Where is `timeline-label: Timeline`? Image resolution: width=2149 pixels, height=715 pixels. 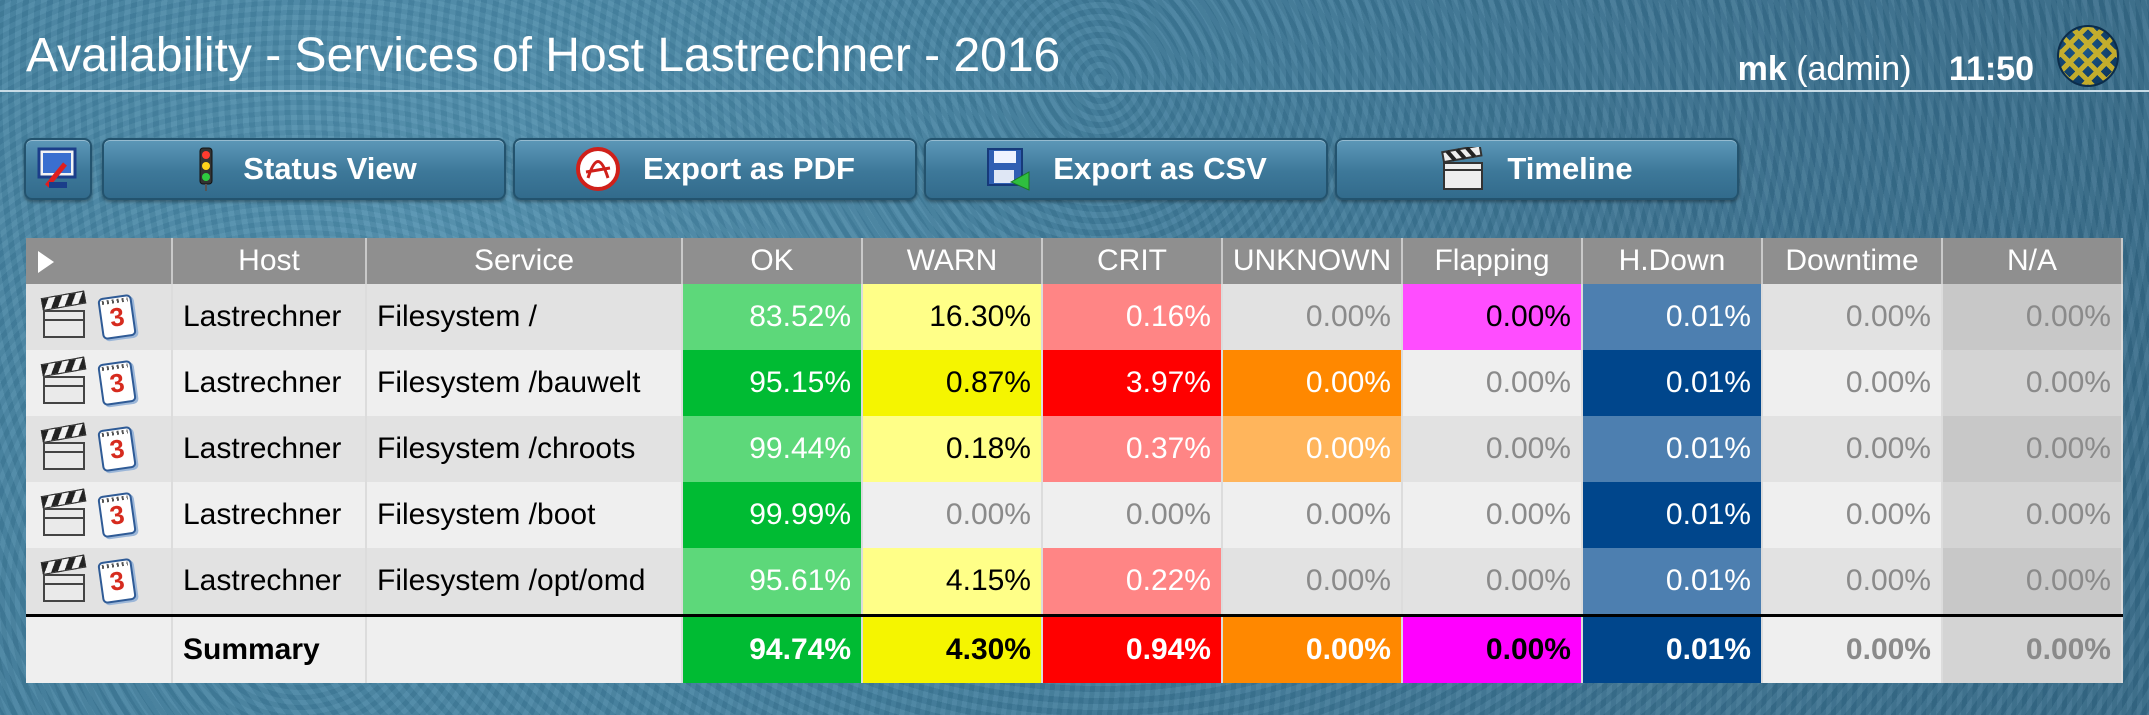 timeline-label: Timeline is located at coordinates (1570, 168).